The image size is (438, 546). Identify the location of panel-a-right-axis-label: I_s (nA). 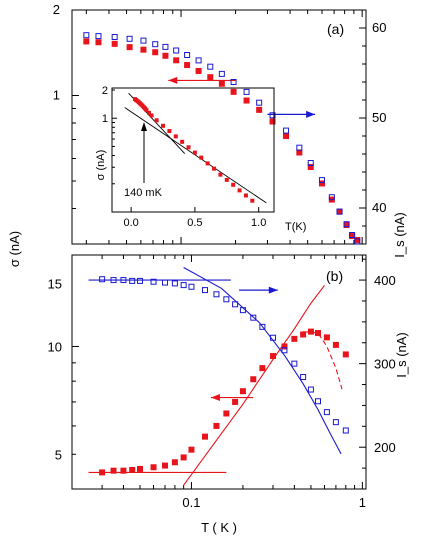
(399, 235).